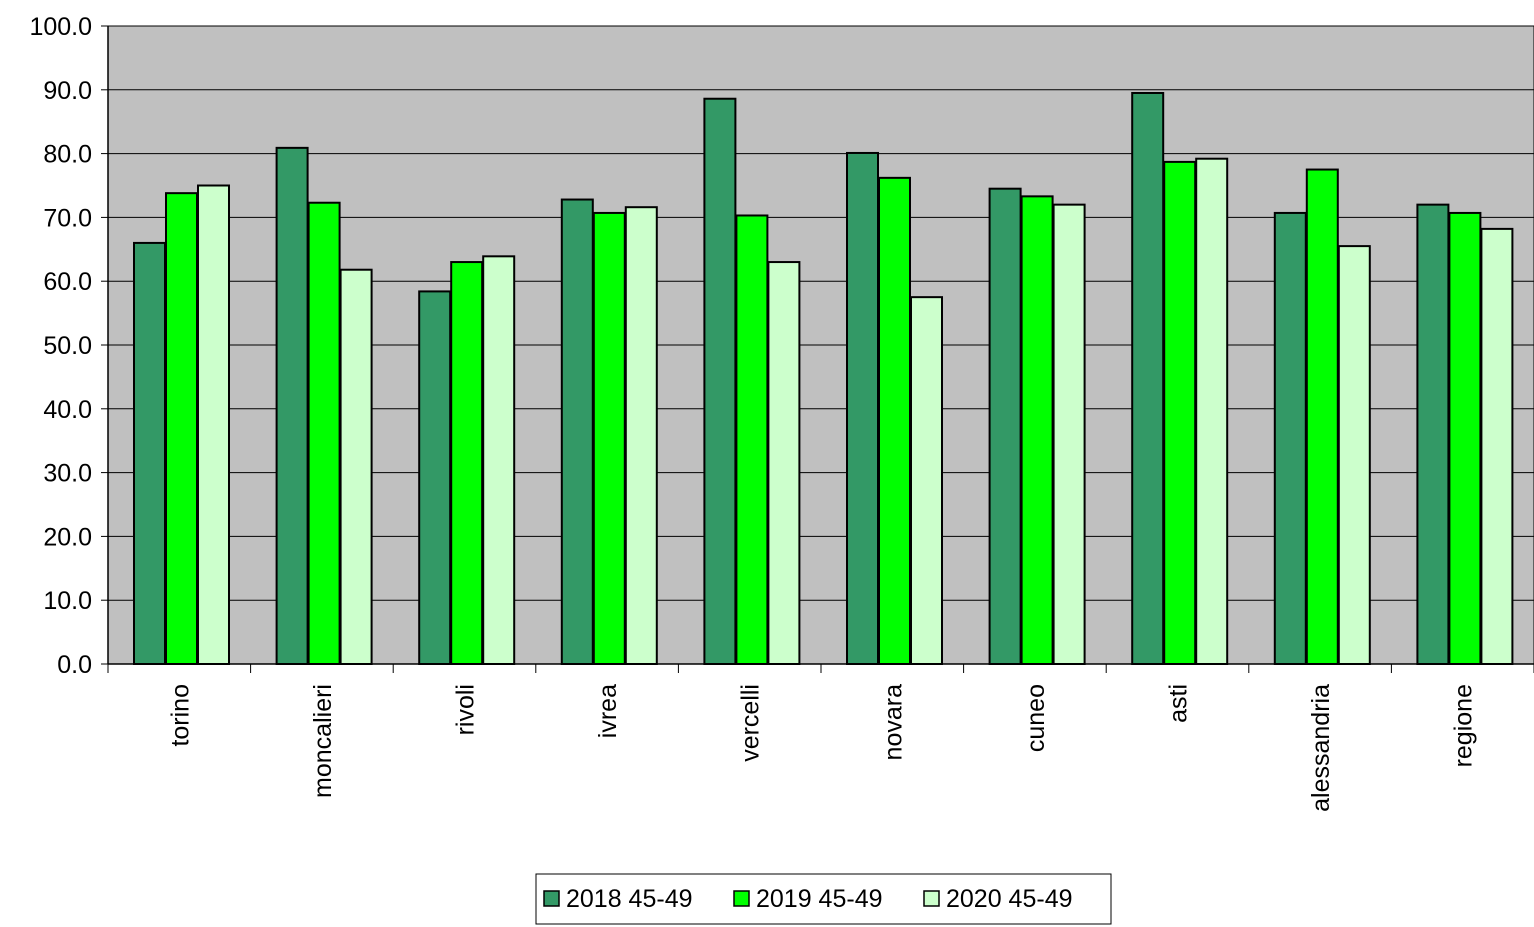 The image size is (1534, 927). I want to click on legend-box, so click(823, 899).